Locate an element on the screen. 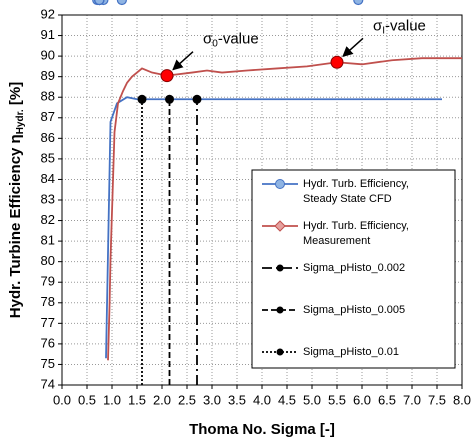 This screenshot has height=440, width=474. legend-text: Steady State CFD is located at coordinates (347, 199).